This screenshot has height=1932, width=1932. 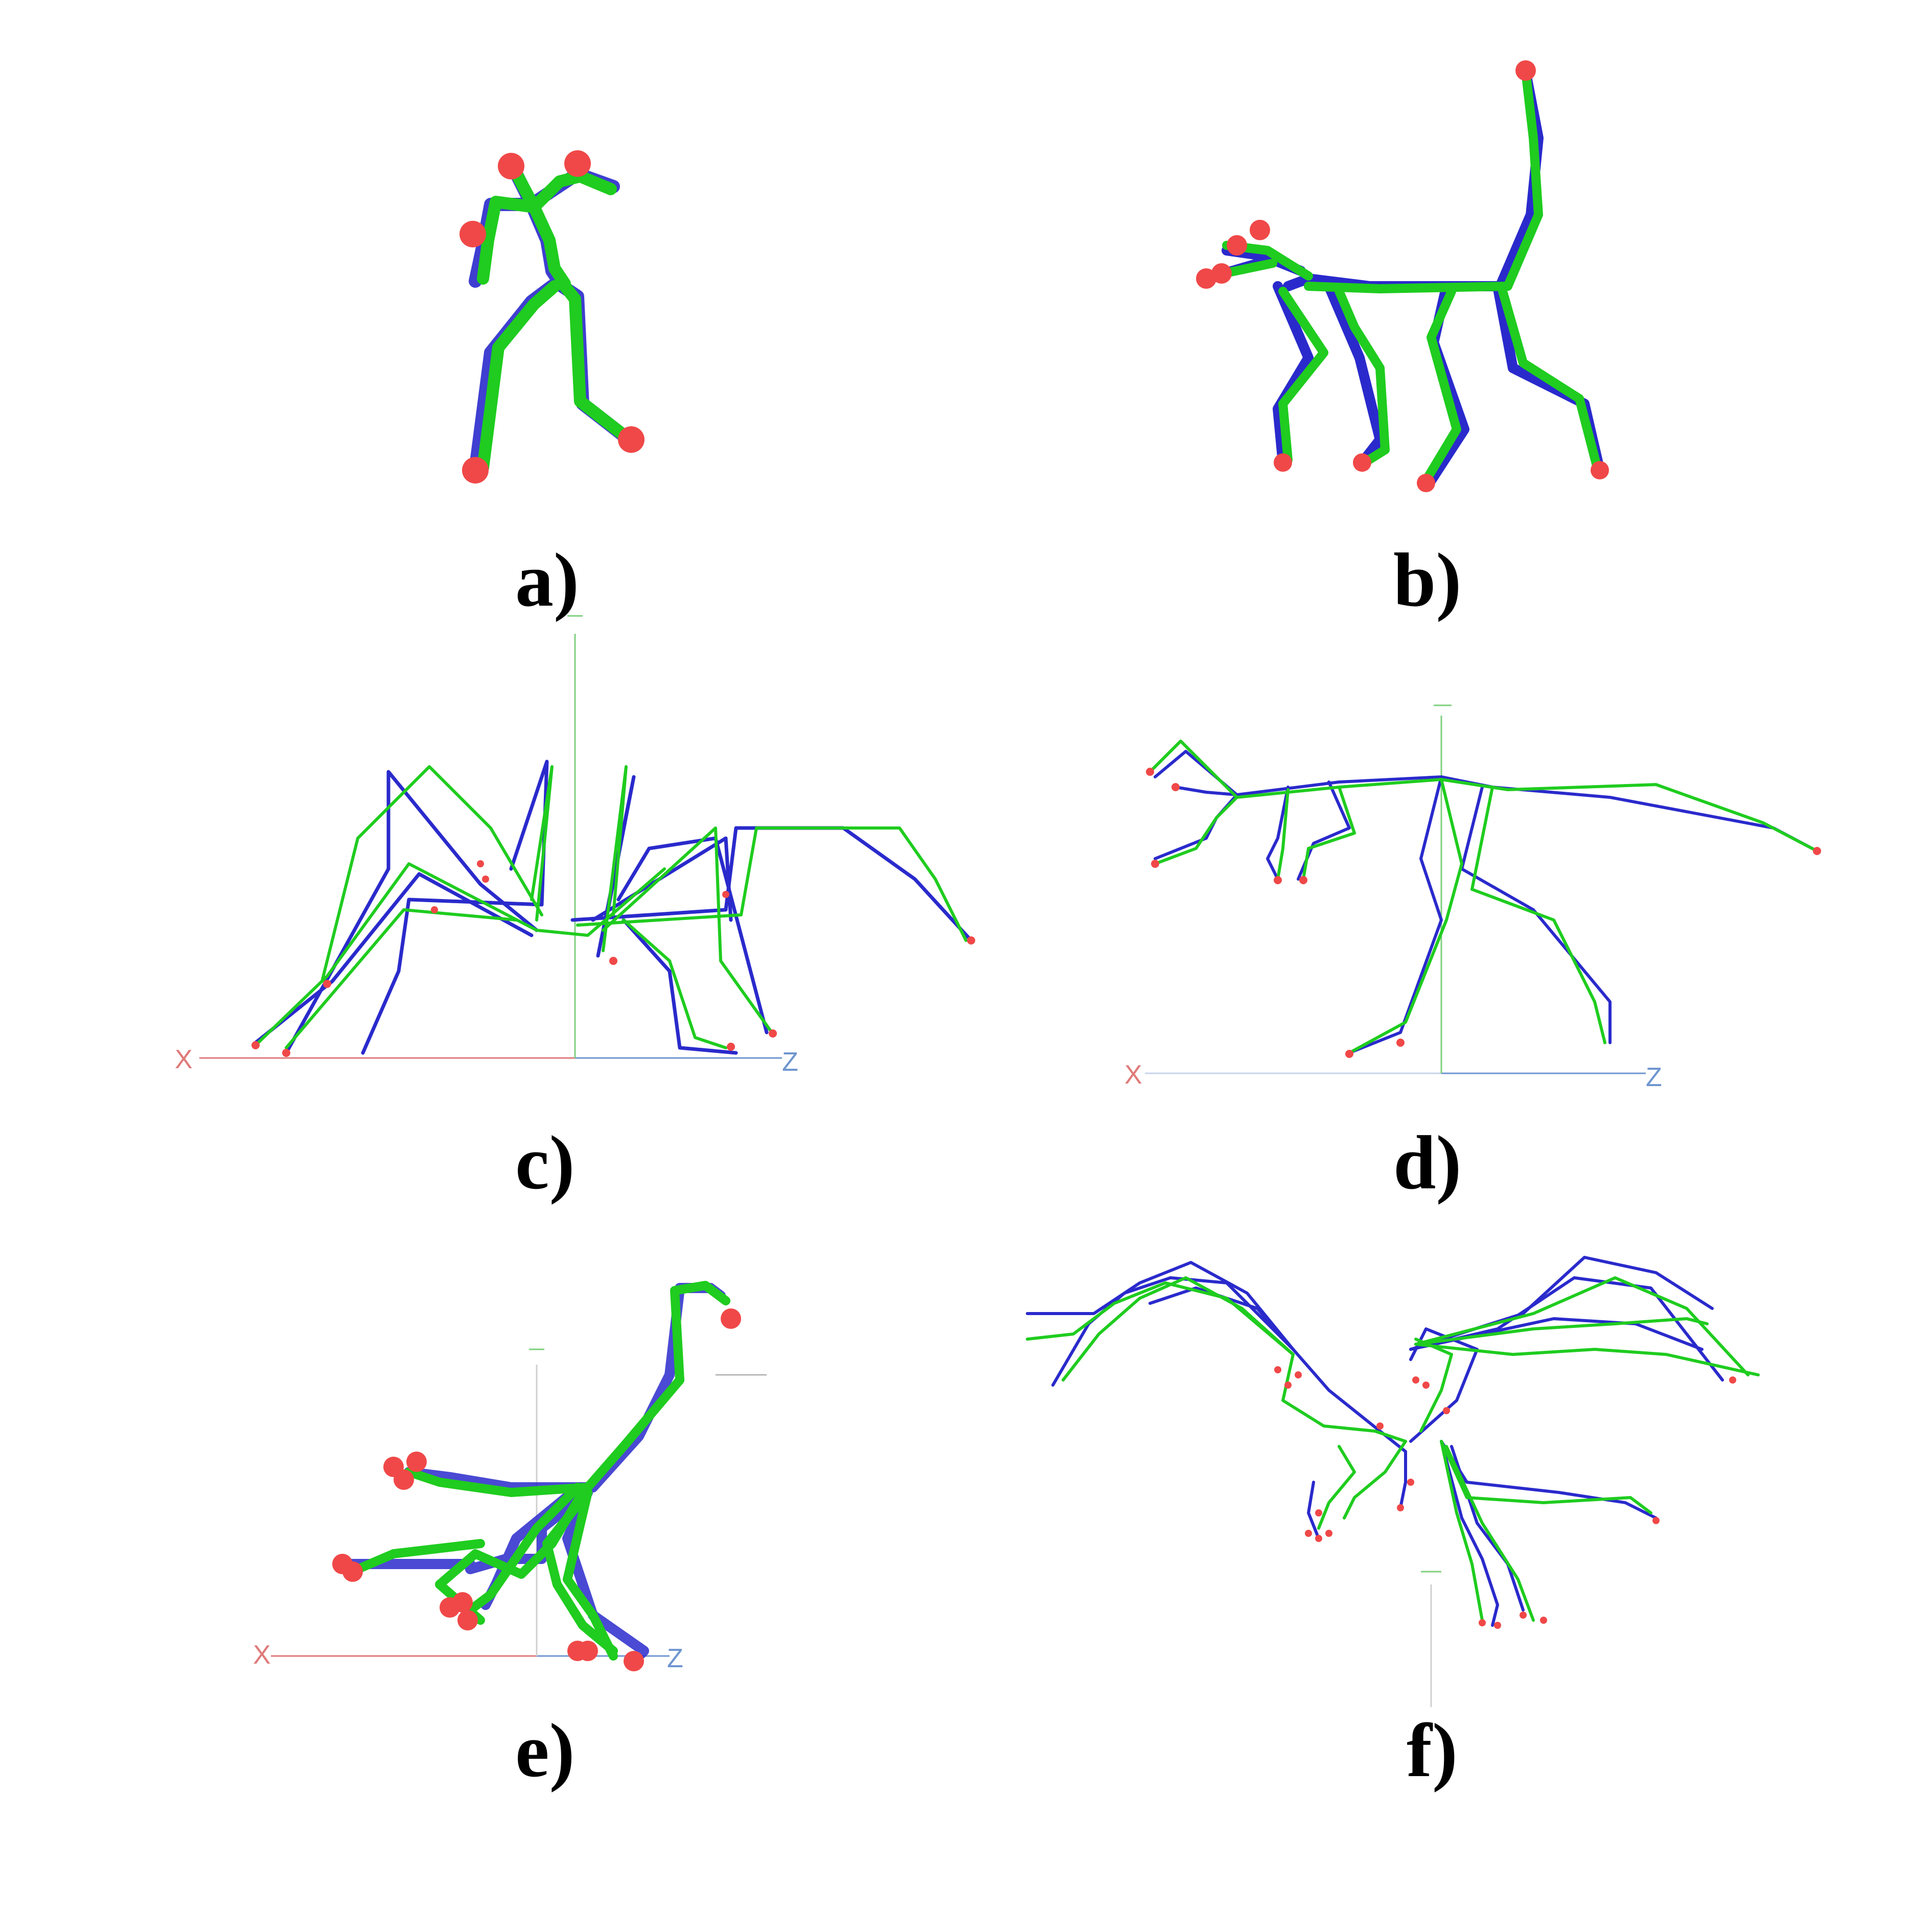 What do you see at coordinates (547, 580) in the screenshot?
I see `panel-a-label: a)` at bounding box center [547, 580].